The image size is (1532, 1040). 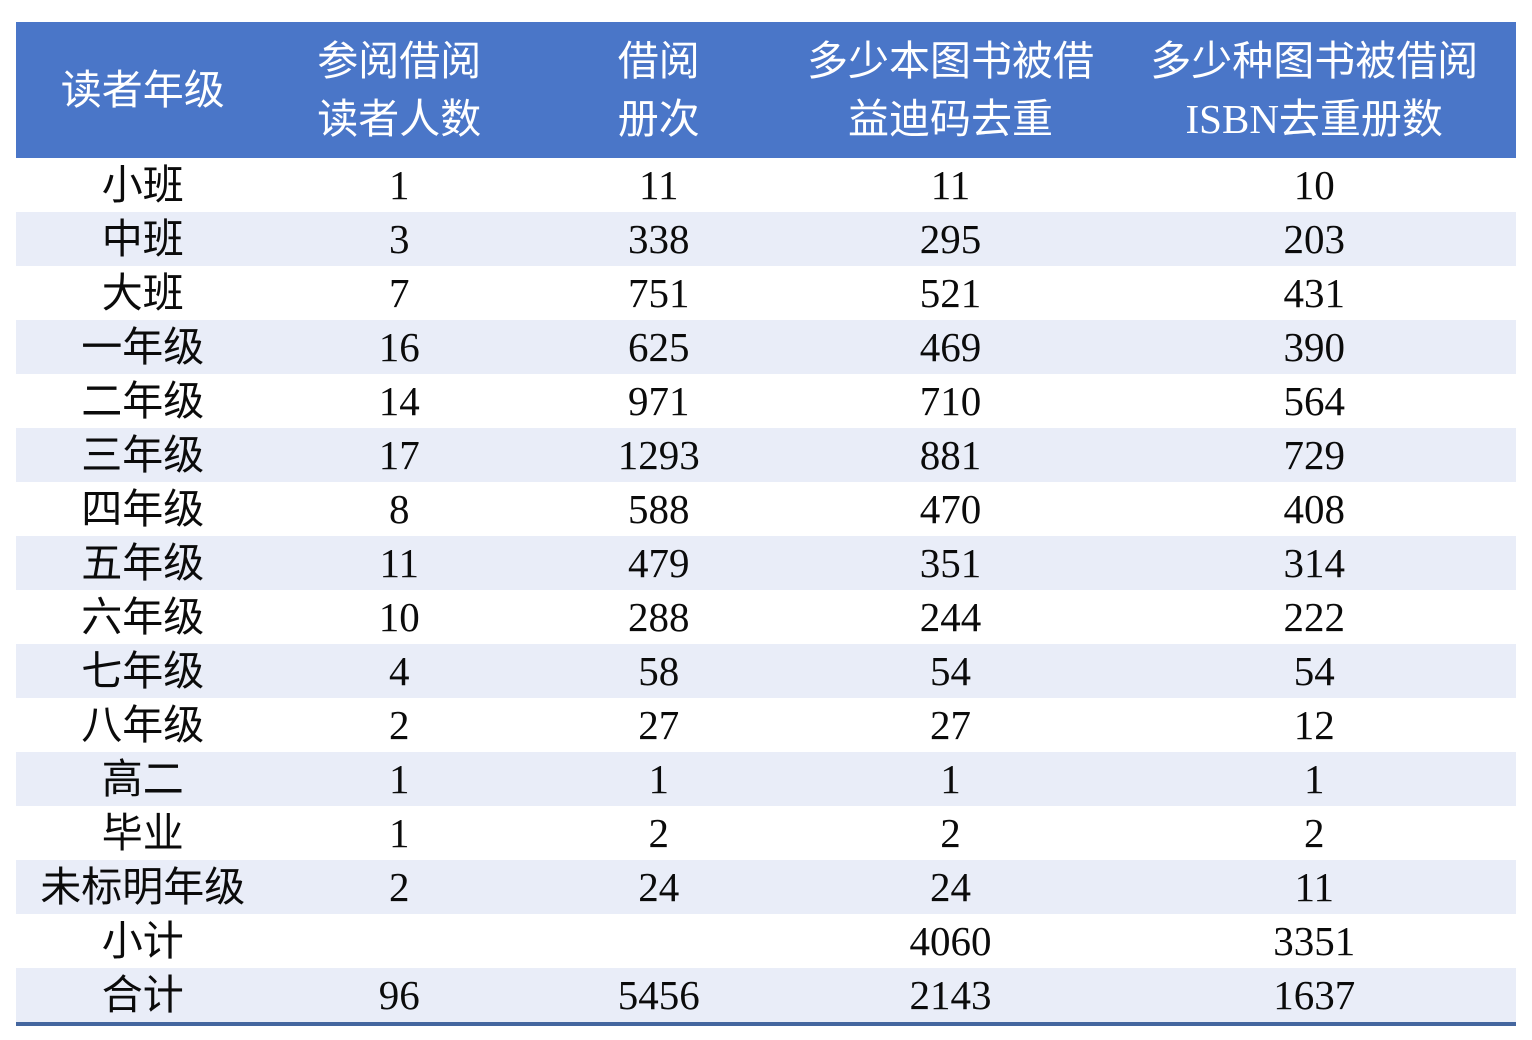 What do you see at coordinates (399, 454) in the screenshot?
I see `value-cell: 17` at bounding box center [399, 454].